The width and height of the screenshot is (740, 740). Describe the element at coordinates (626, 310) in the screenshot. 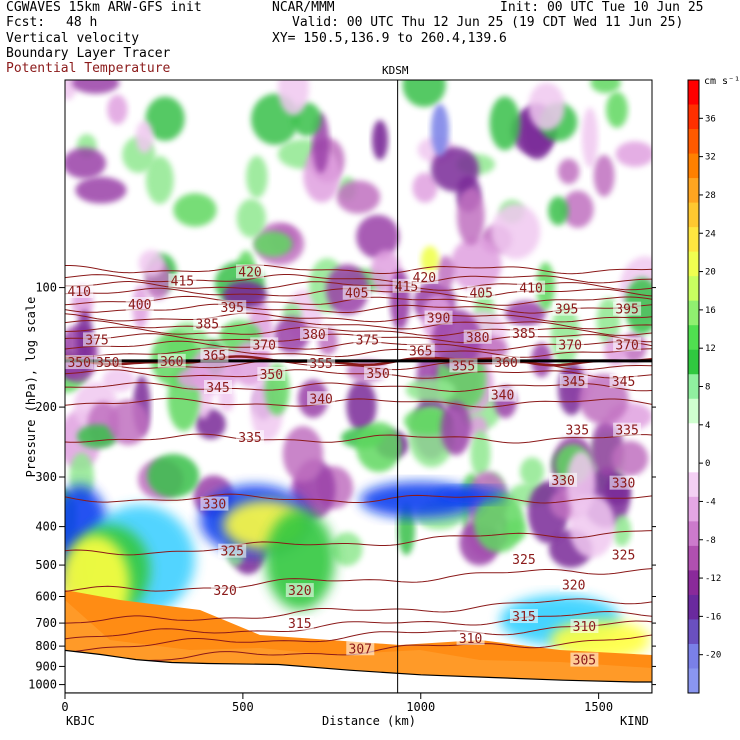

I see `contour-label: 395` at that location.